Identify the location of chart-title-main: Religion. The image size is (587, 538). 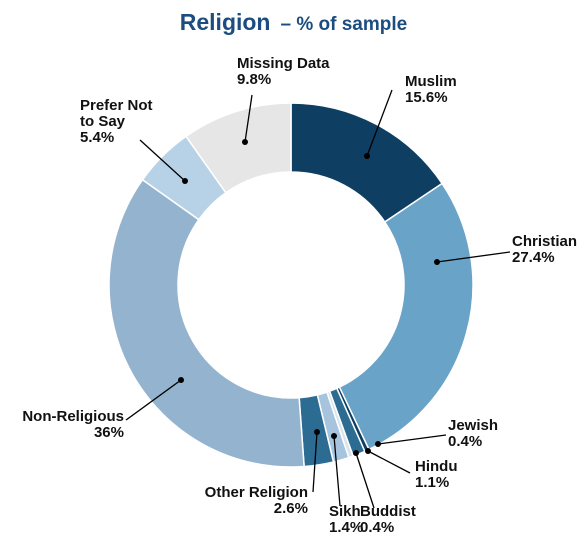
(225, 22).